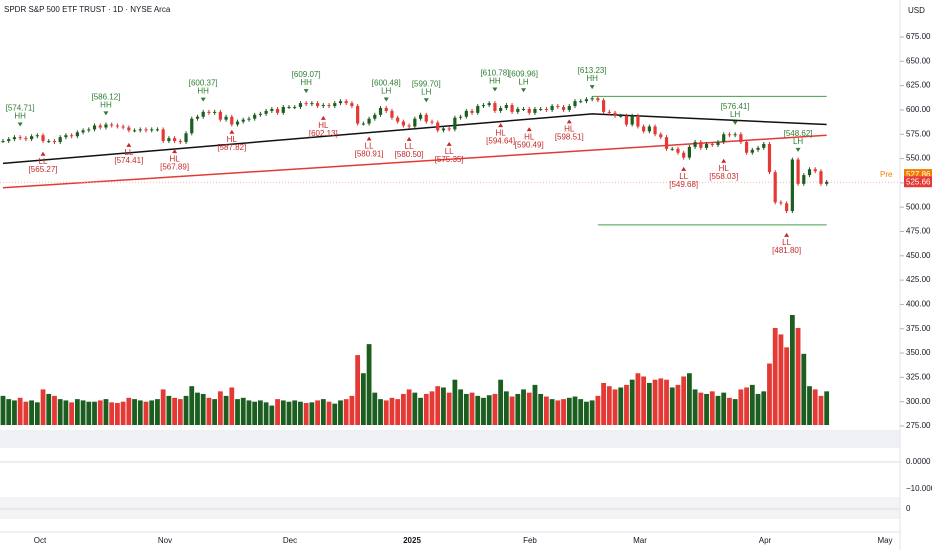 The image size is (932, 550). What do you see at coordinates (918, 255) in the screenshot?
I see `y-tick-label: 450.00` at bounding box center [918, 255].